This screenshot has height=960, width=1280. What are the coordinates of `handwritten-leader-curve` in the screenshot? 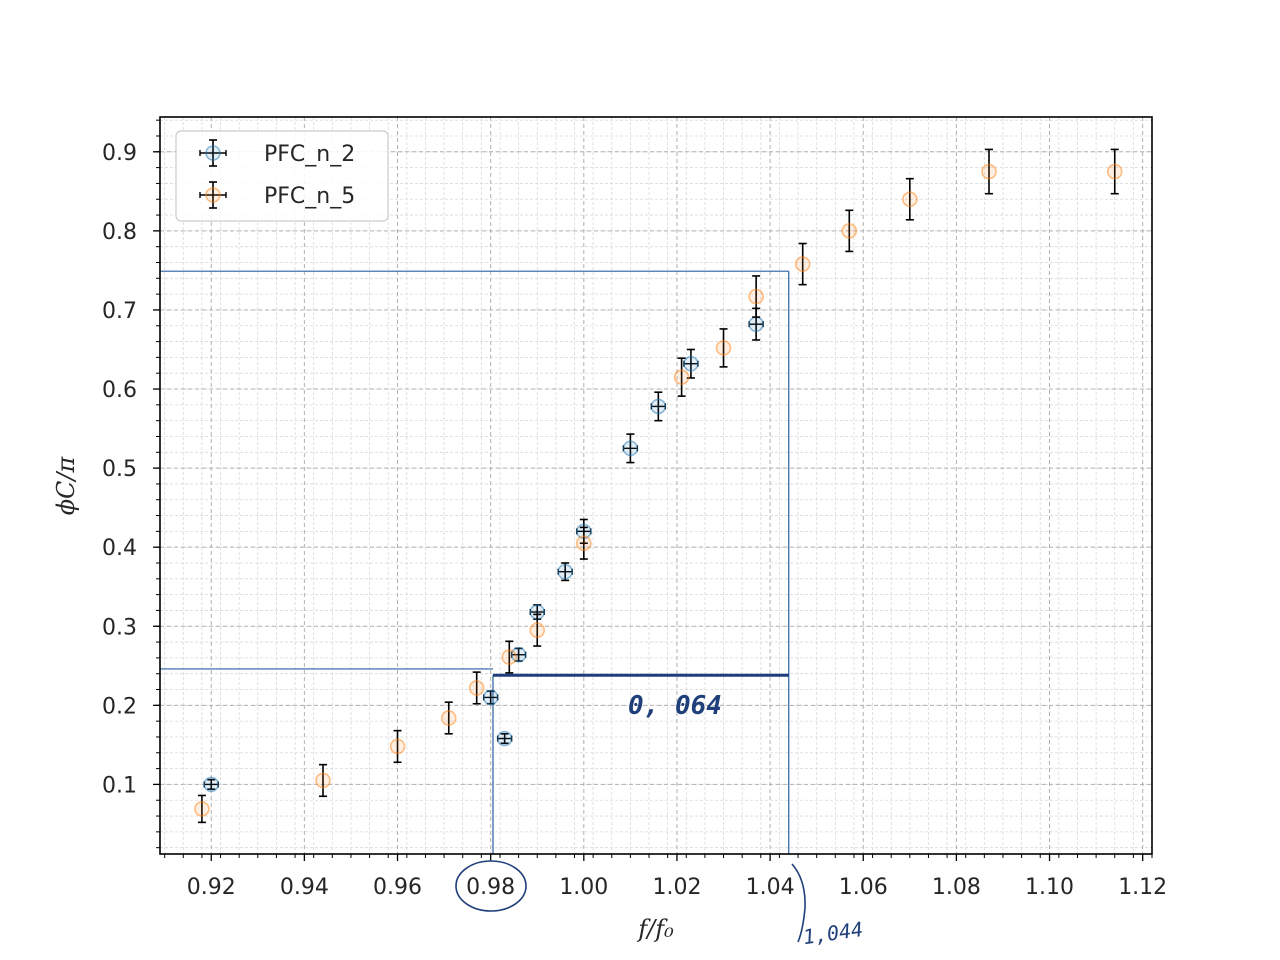 It's located at (798, 903).